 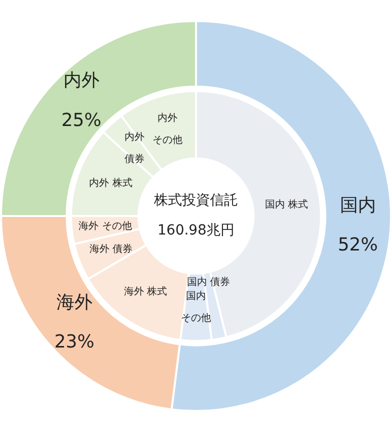 What do you see at coordinates (358, 245) in the screenshot?
I see `data-label: 52%` at bounding box center [358, 245].